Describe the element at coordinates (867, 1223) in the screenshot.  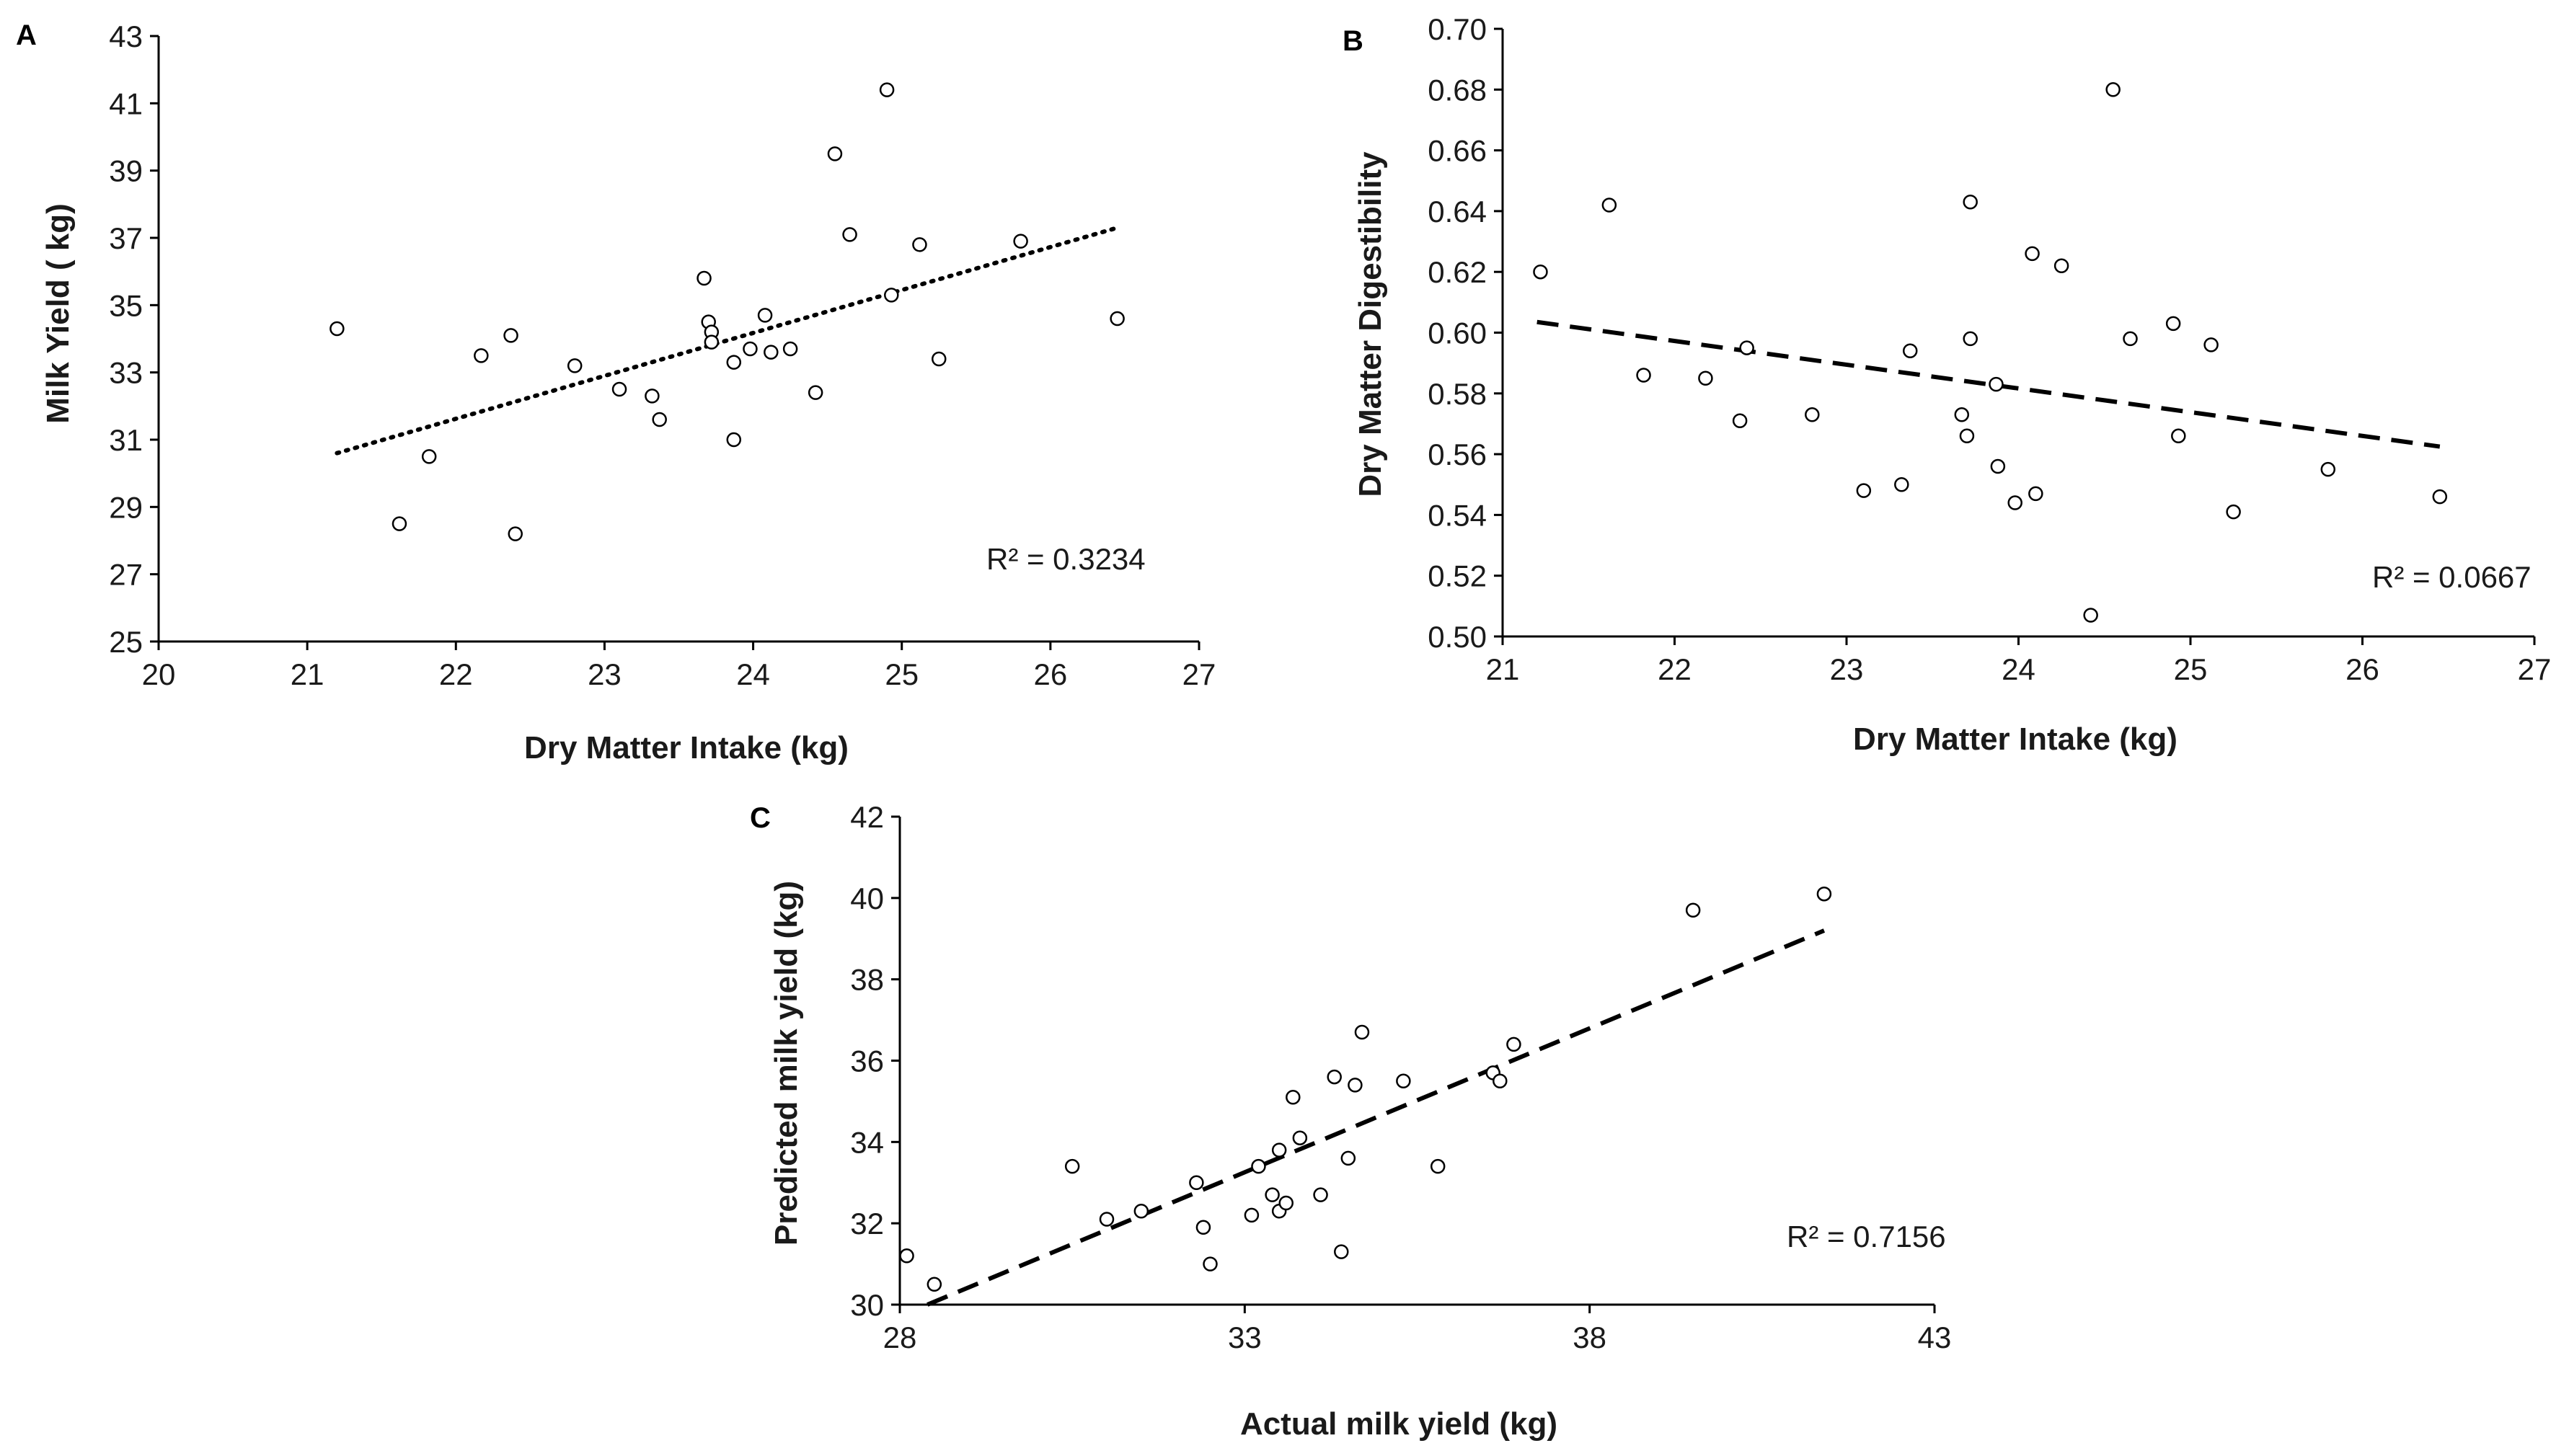
I see `panel-c-y-tick-label: 32` at that location.